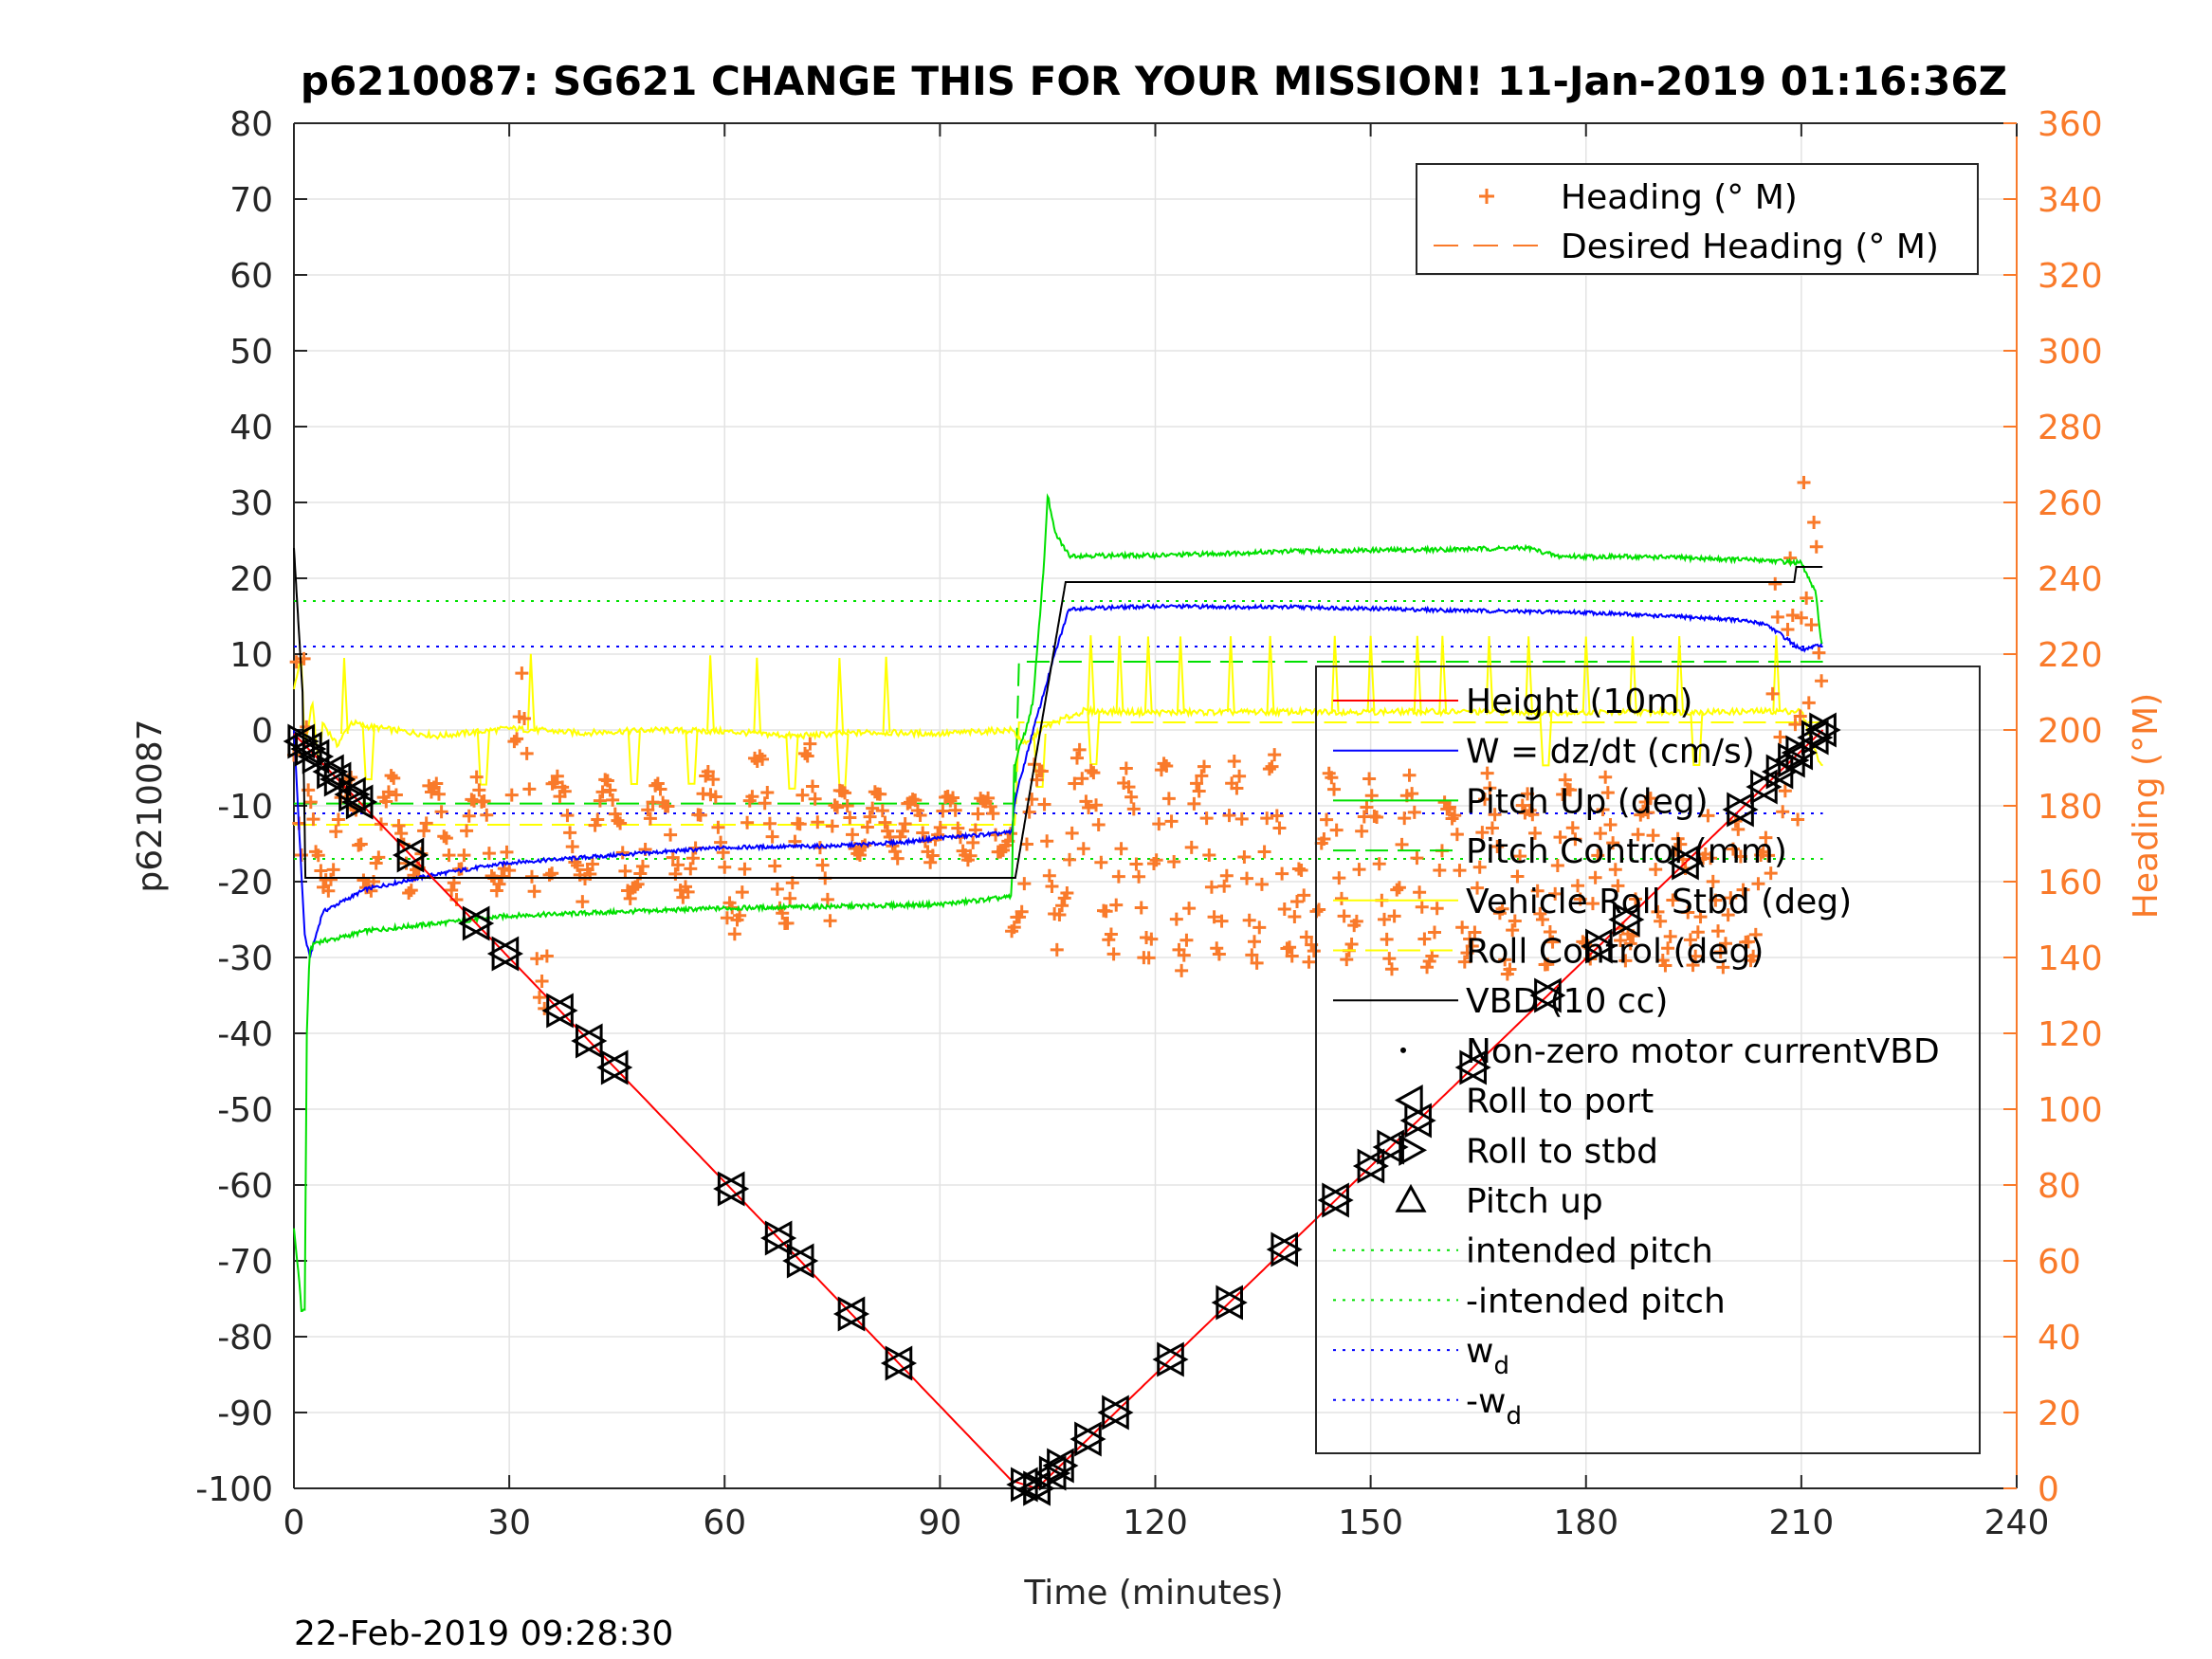 This screenshot has height=1659, width=2212. I want to click on x-tick-label: 90, so click(939, 1523).